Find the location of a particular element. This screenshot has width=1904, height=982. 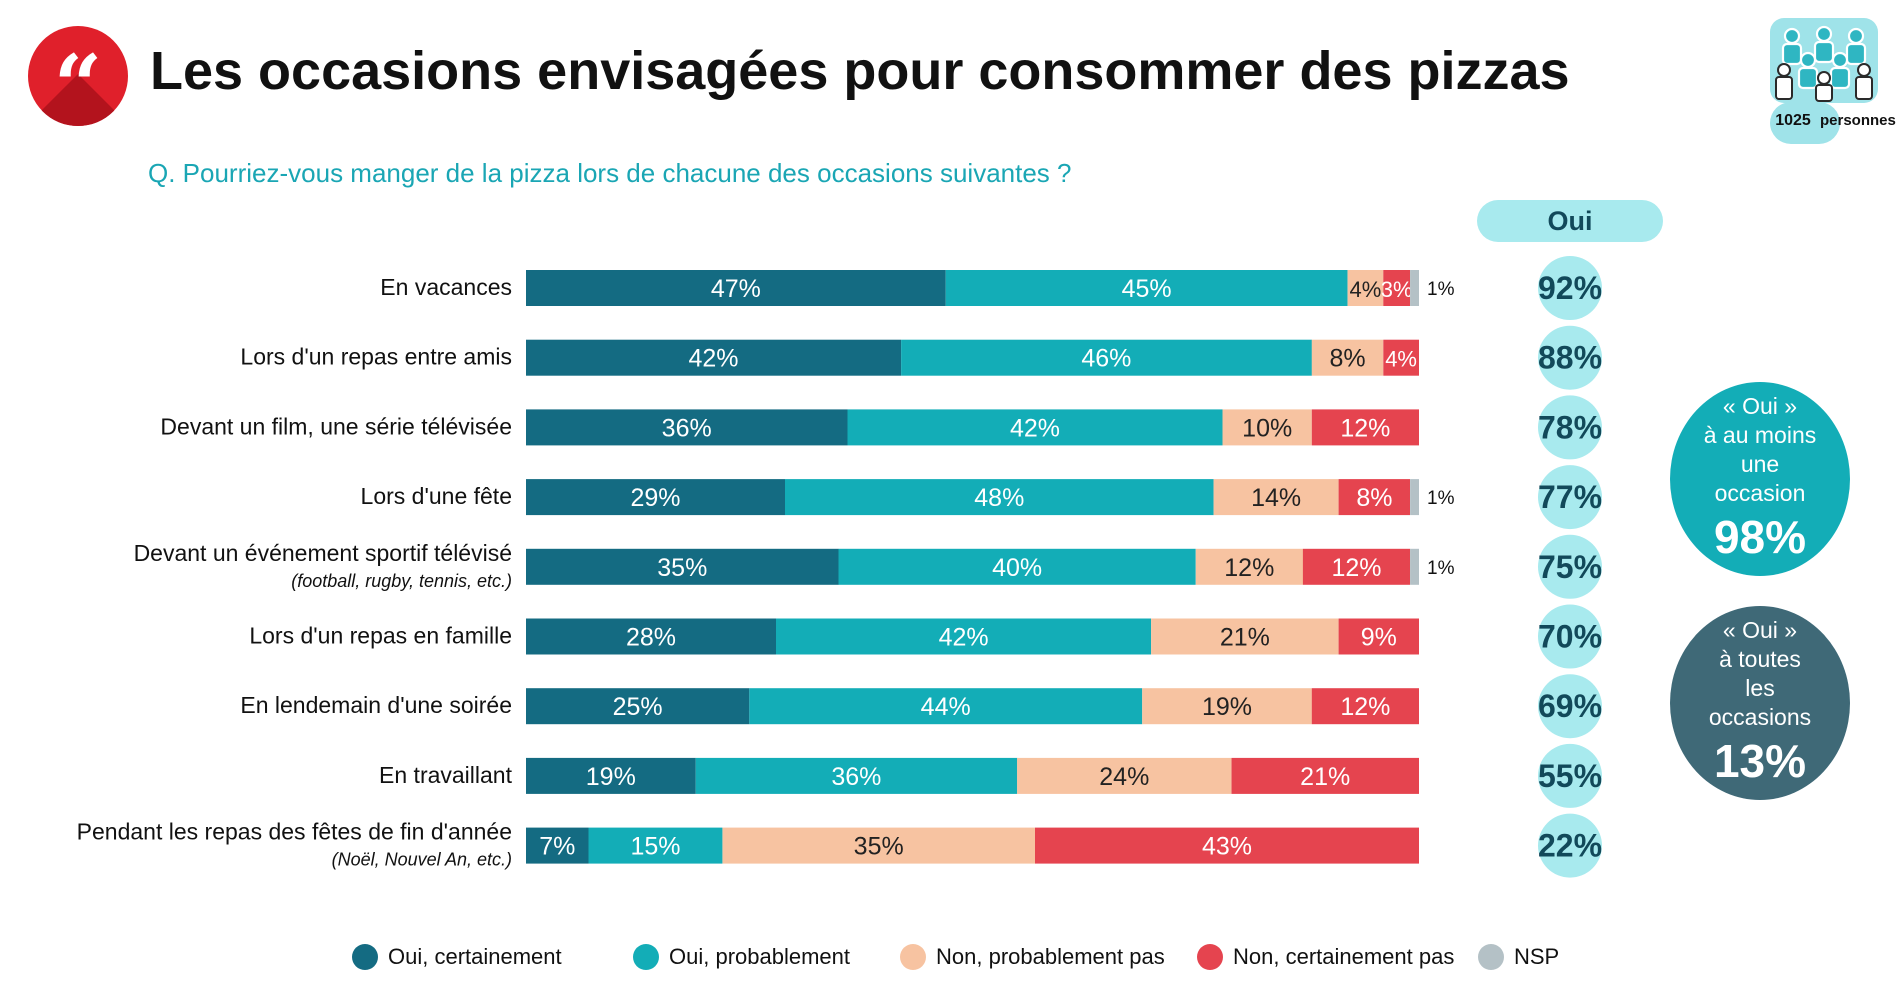

legend-item: Non, probablement pas is located at coordinates (1032, 957).